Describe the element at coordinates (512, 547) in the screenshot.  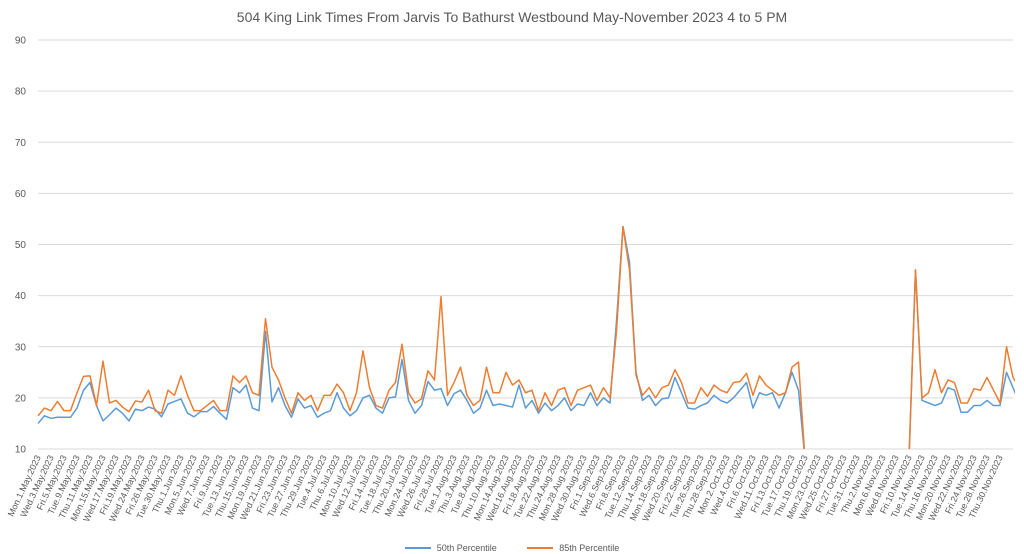
I see `chart-legend: 50th Percentile 85th Percentile` at that location.